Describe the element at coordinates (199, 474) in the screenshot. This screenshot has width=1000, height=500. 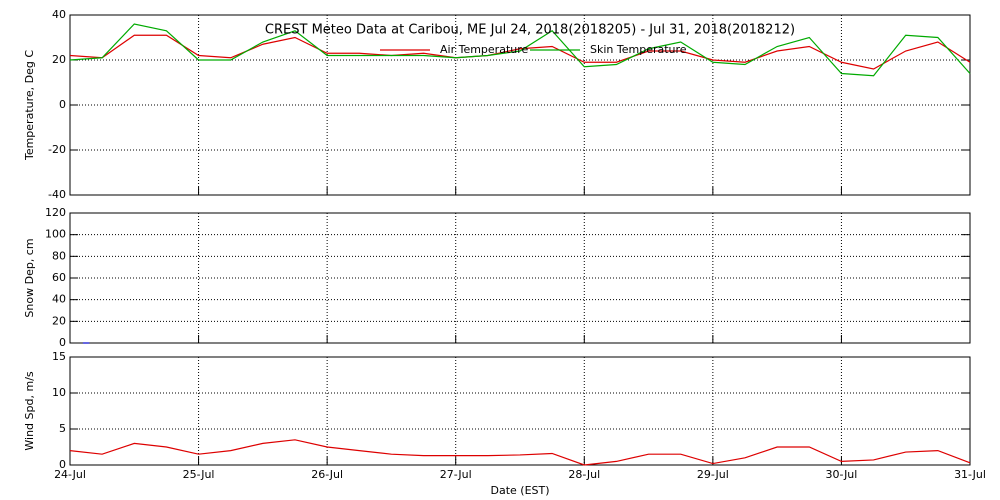
I see `x-tick-label: 25-Jul` at that location.